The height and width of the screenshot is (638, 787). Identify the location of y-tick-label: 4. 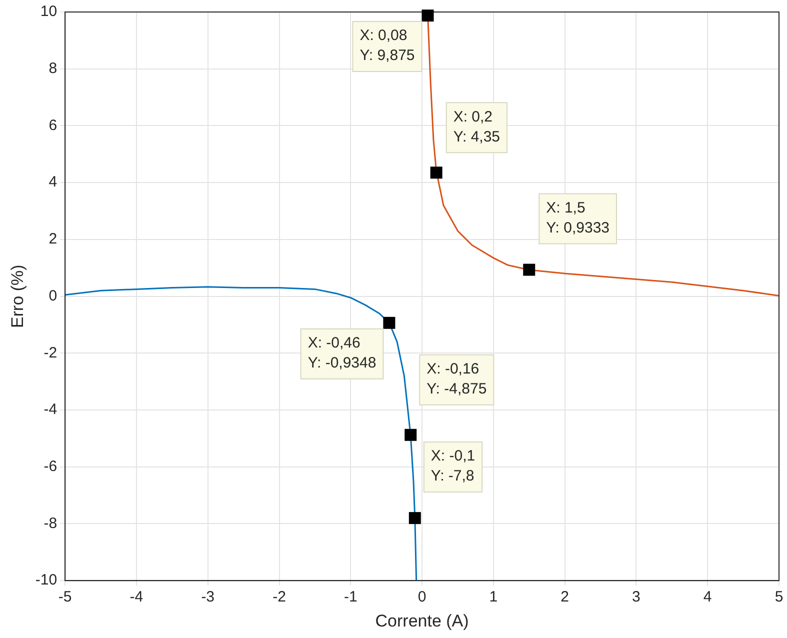
(53, 182).